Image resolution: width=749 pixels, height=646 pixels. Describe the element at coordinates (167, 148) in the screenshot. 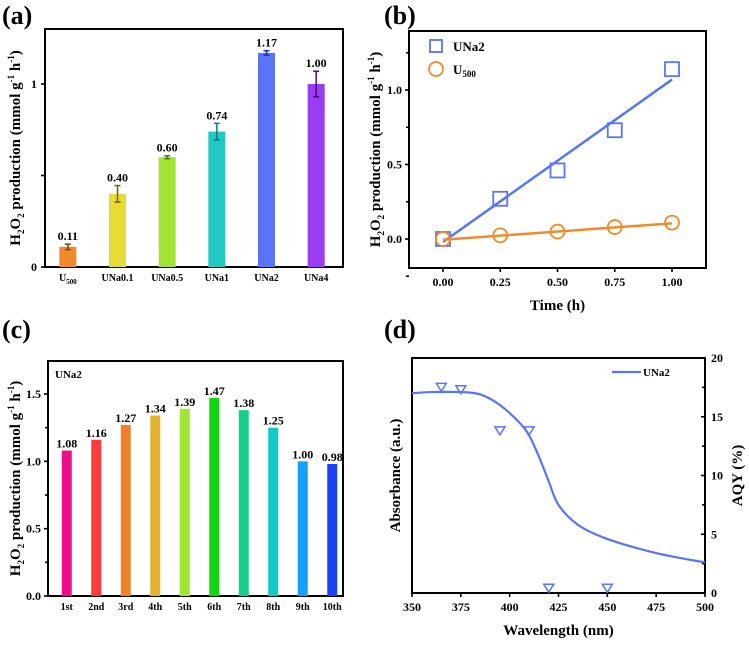

I see `bar-value-label: 0.60` at that location.